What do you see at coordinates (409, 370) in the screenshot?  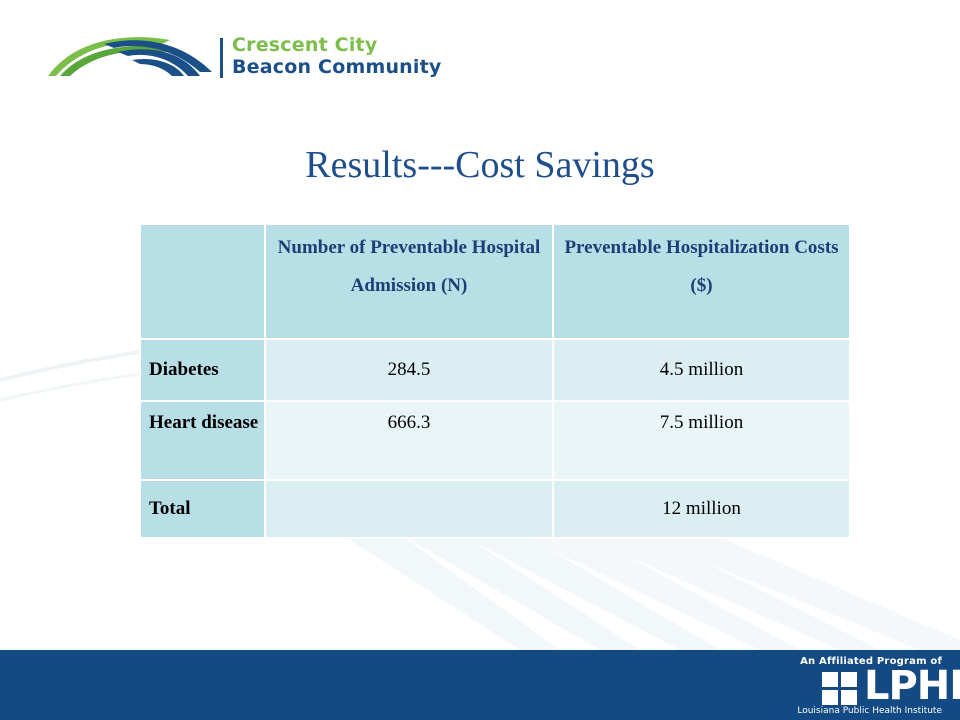 I see `admissions-cell: 284.5` at bounding box center [409, 370].